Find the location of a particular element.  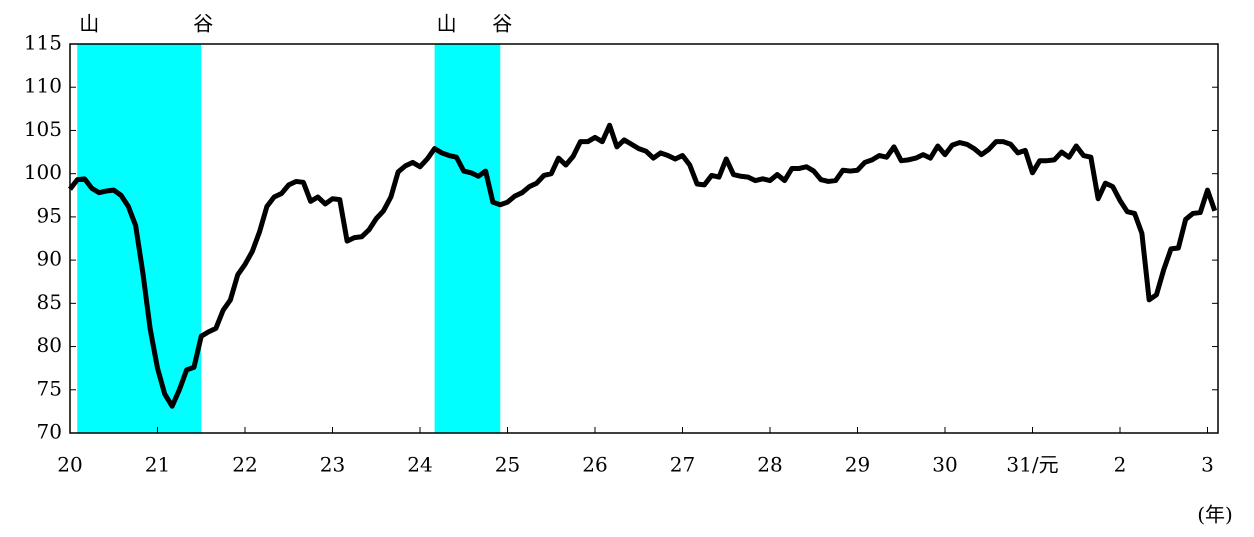

y-tick-label: 90 is located at coordinates (49, 259).